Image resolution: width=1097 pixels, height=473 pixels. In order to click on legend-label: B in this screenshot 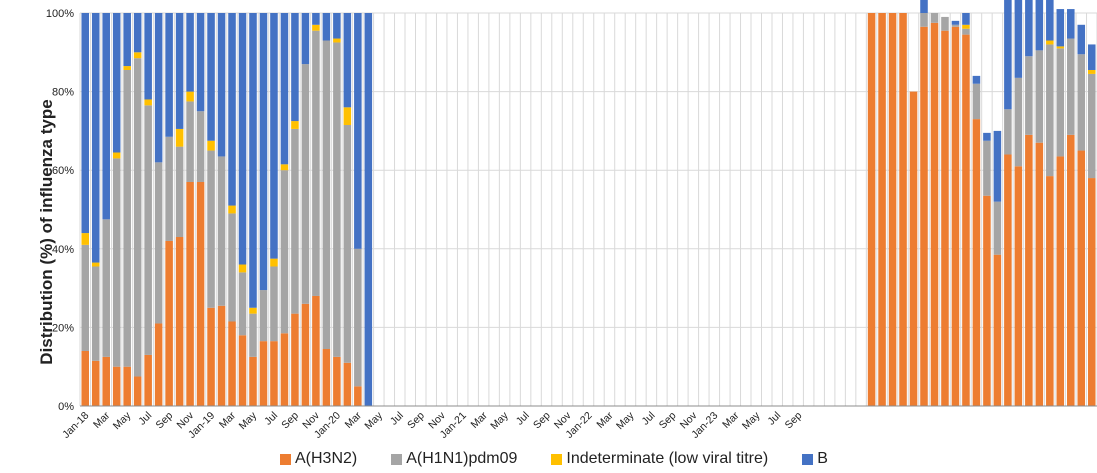, I will do `click(822, 458)`.